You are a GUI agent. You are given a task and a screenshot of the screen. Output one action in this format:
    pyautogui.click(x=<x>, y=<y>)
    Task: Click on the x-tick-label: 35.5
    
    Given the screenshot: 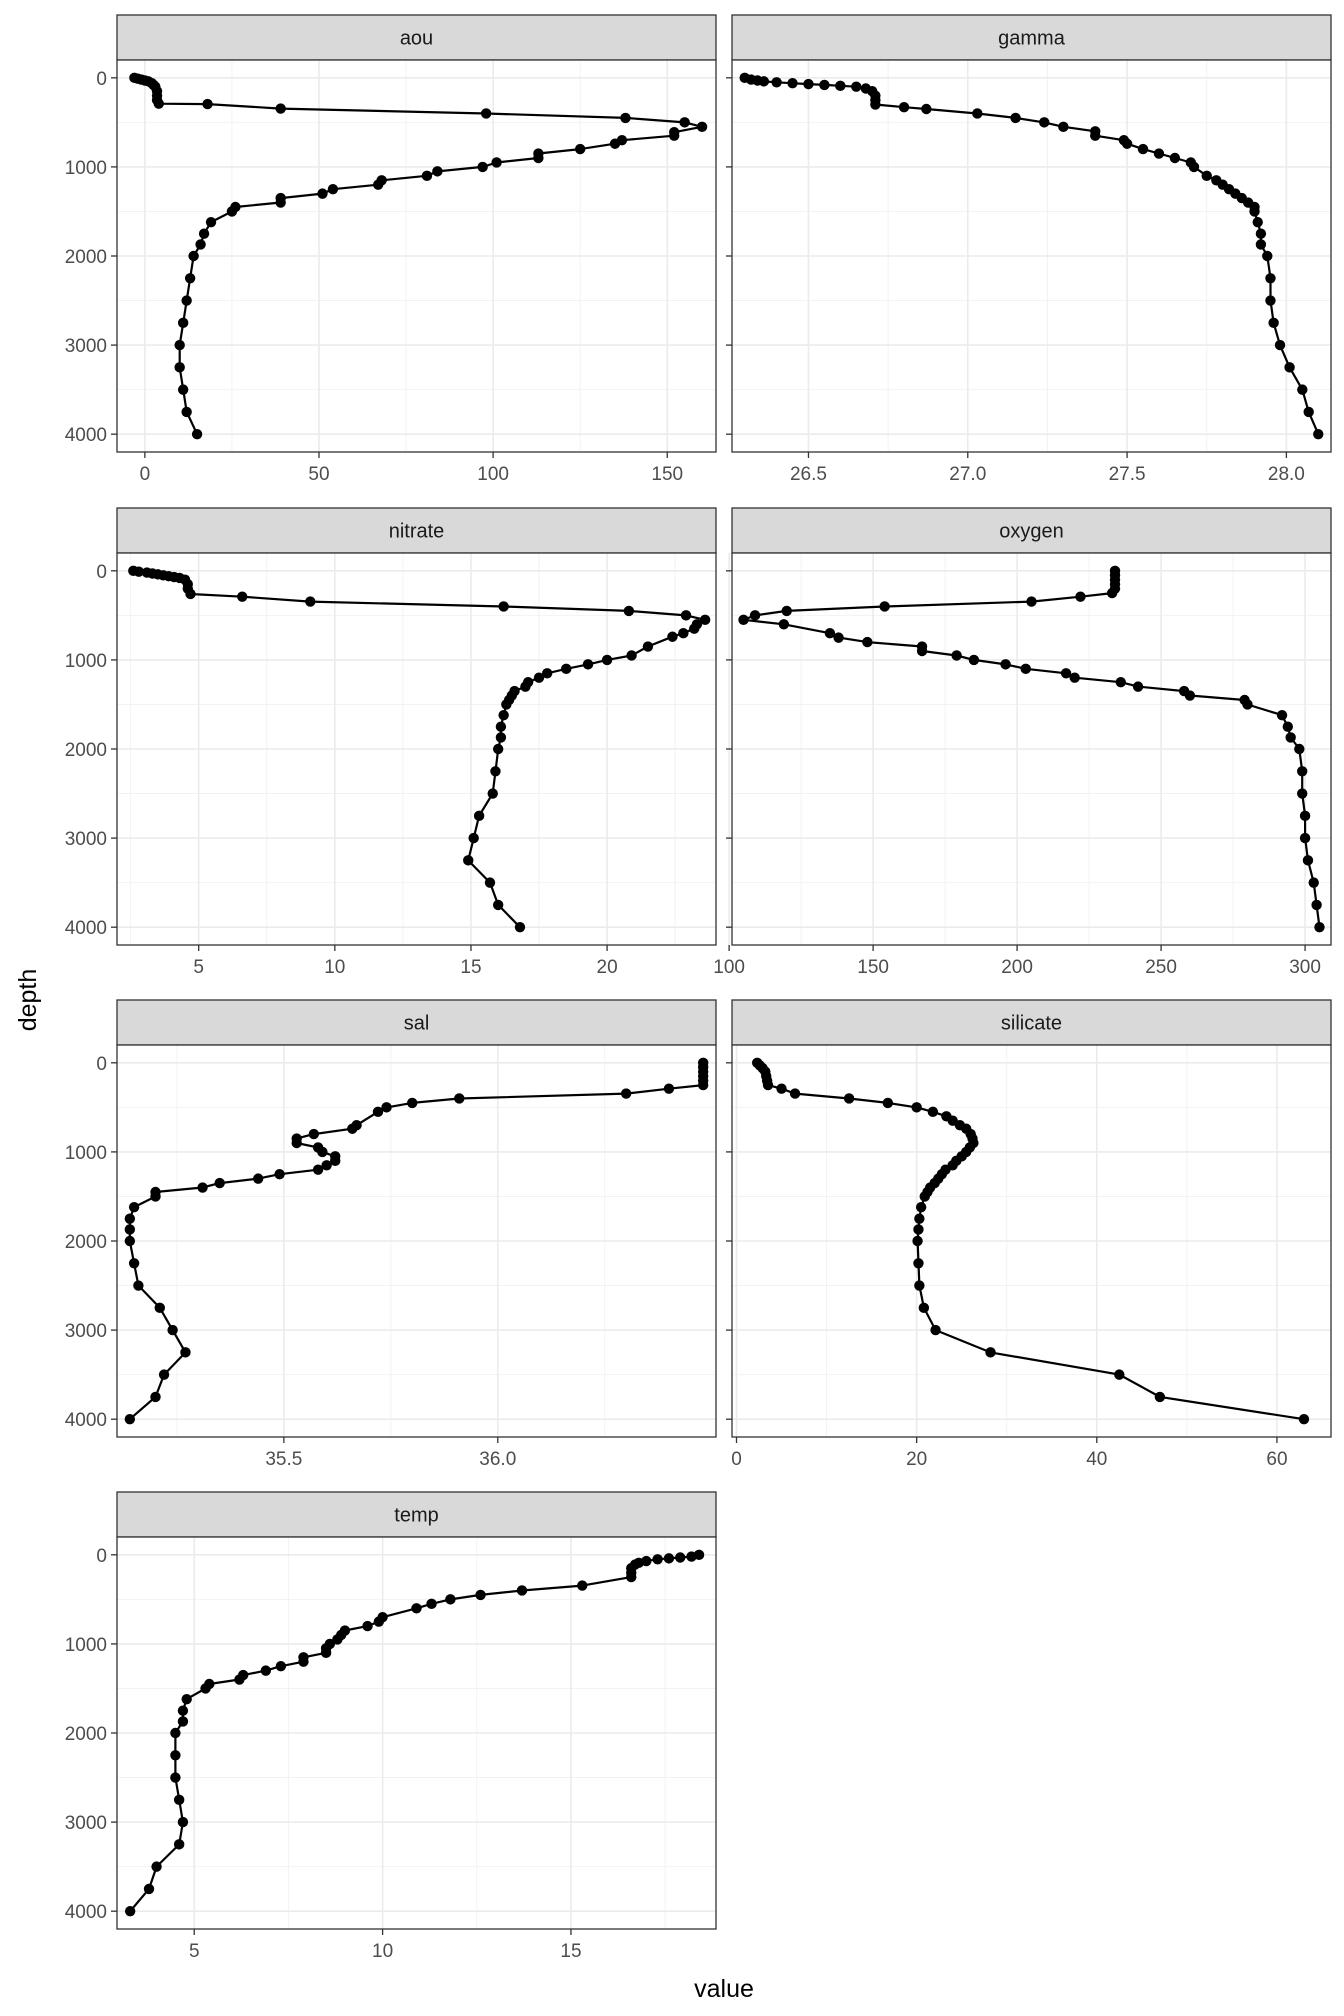 What is the action you would take?
    pyautogui.click(x=283, y=1459)
    